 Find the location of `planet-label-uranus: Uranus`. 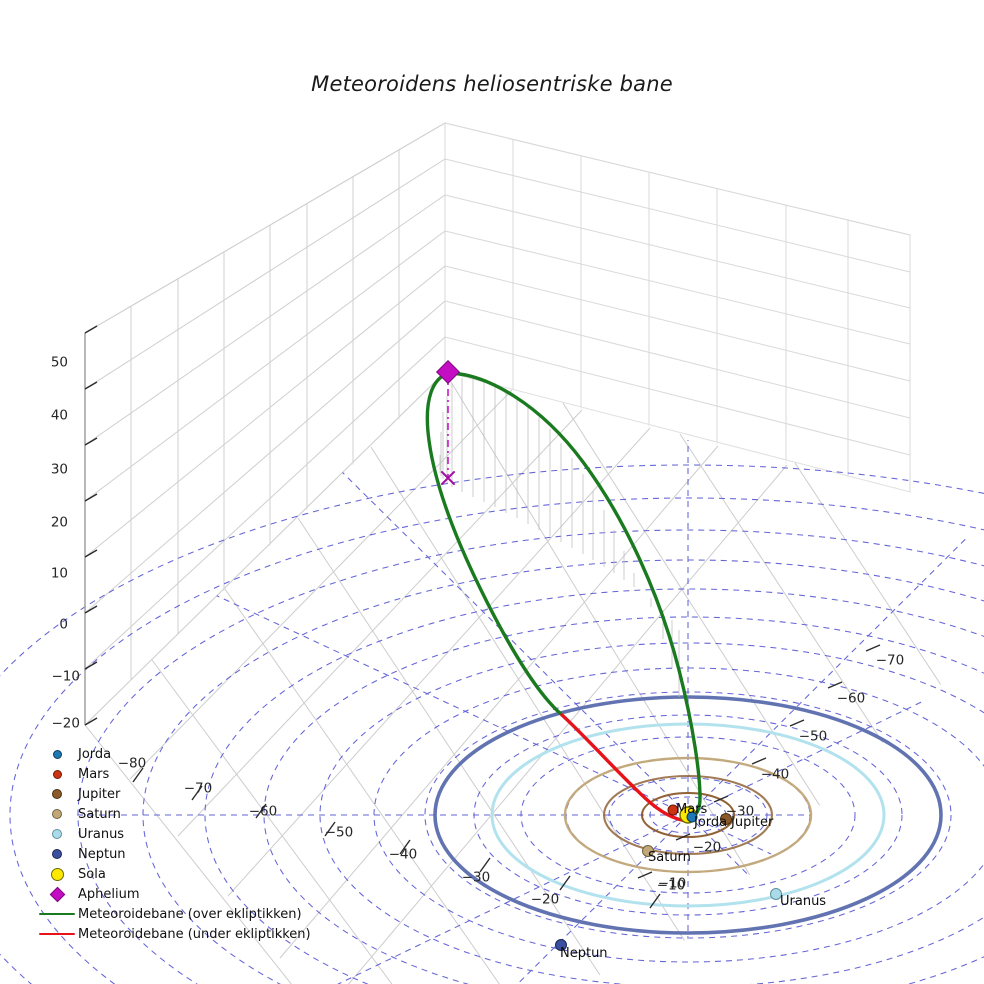

planet-label-uranus: Uranus is located at coordinates (803, 901).